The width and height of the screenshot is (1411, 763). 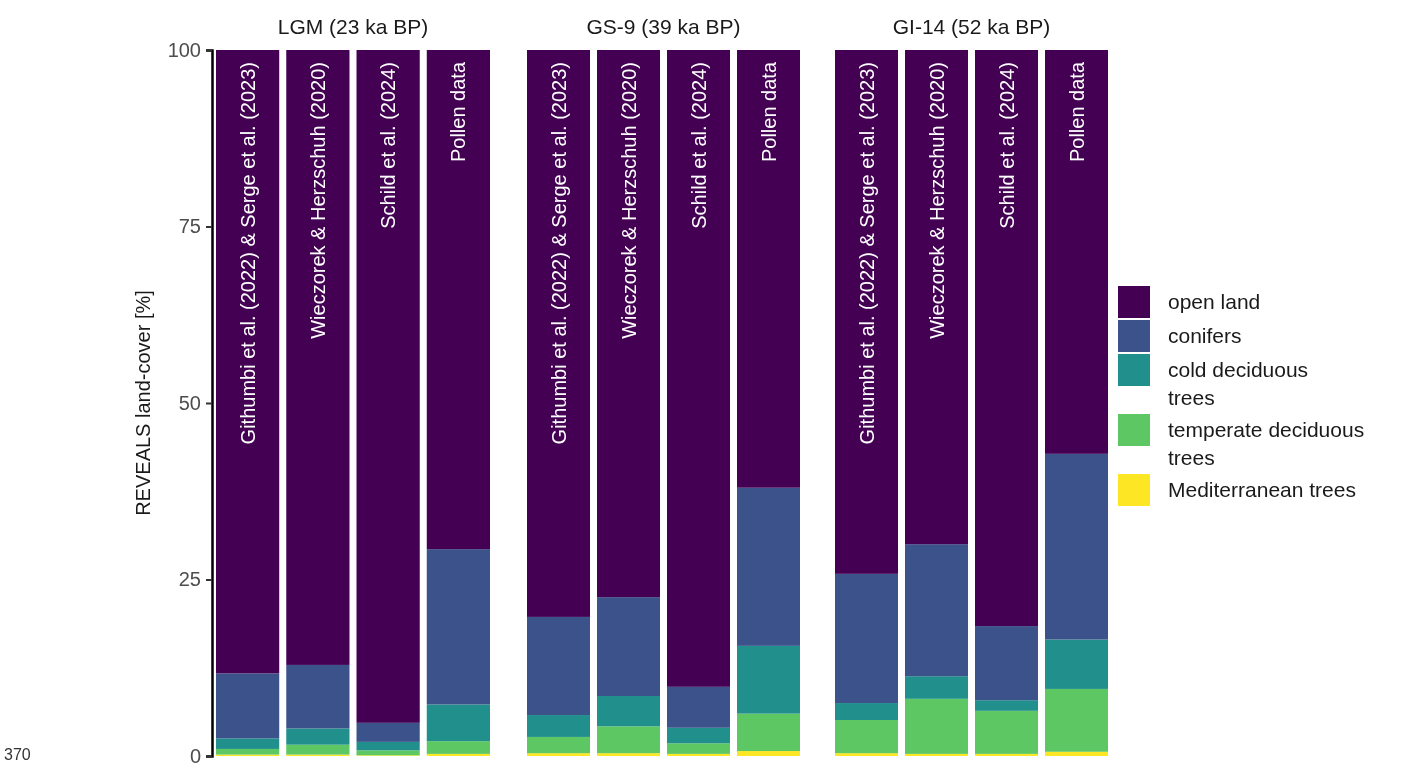 What do you see at coordinates (1214, 301) in the screenshot?
I see `legend-label: open land` at bounding box center [1214, 301].